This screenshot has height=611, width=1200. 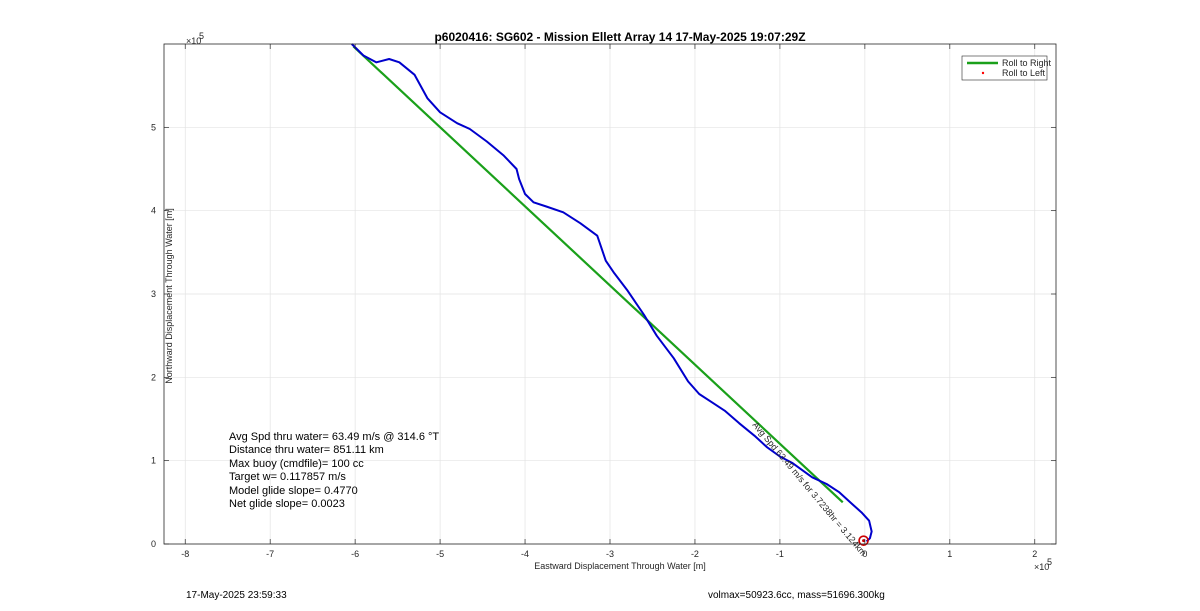 I want to click on legend: Roll to Right Roll to Left, so click(x=1006, y=68).